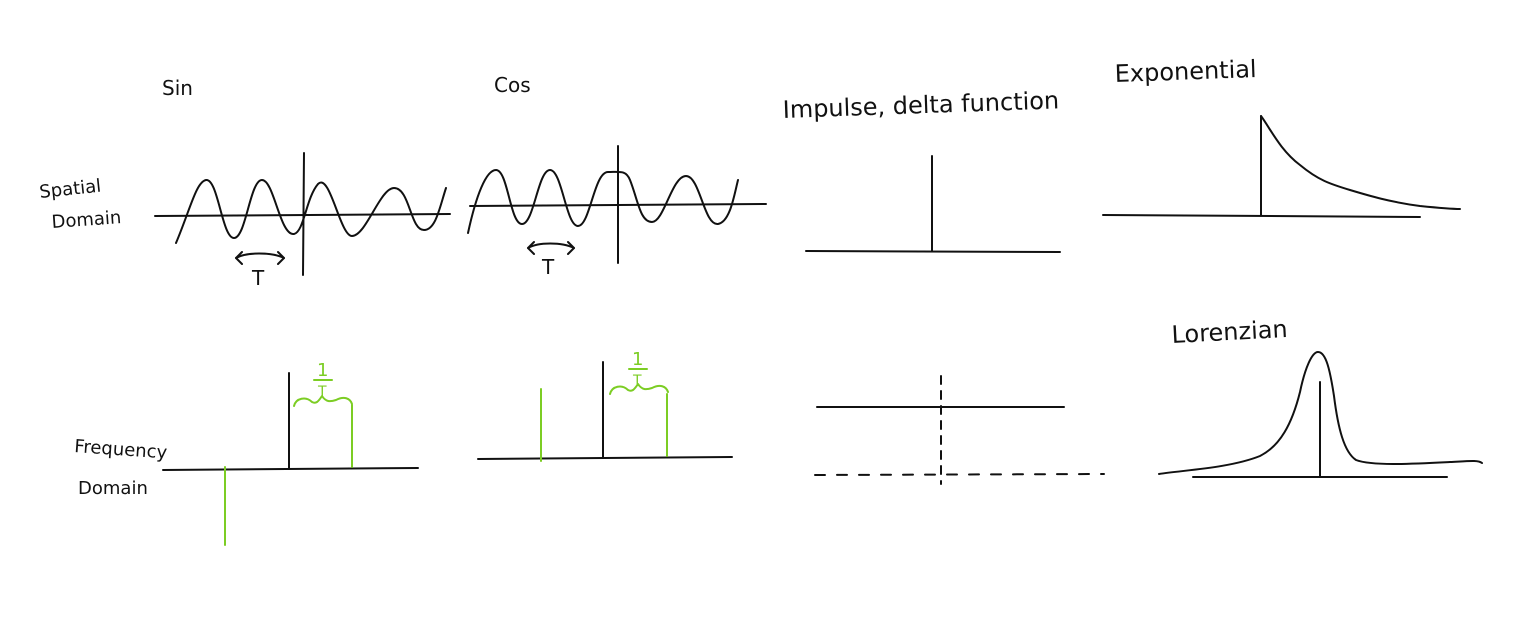  I want to click on exponential-x-axis, so click(1261, 216).